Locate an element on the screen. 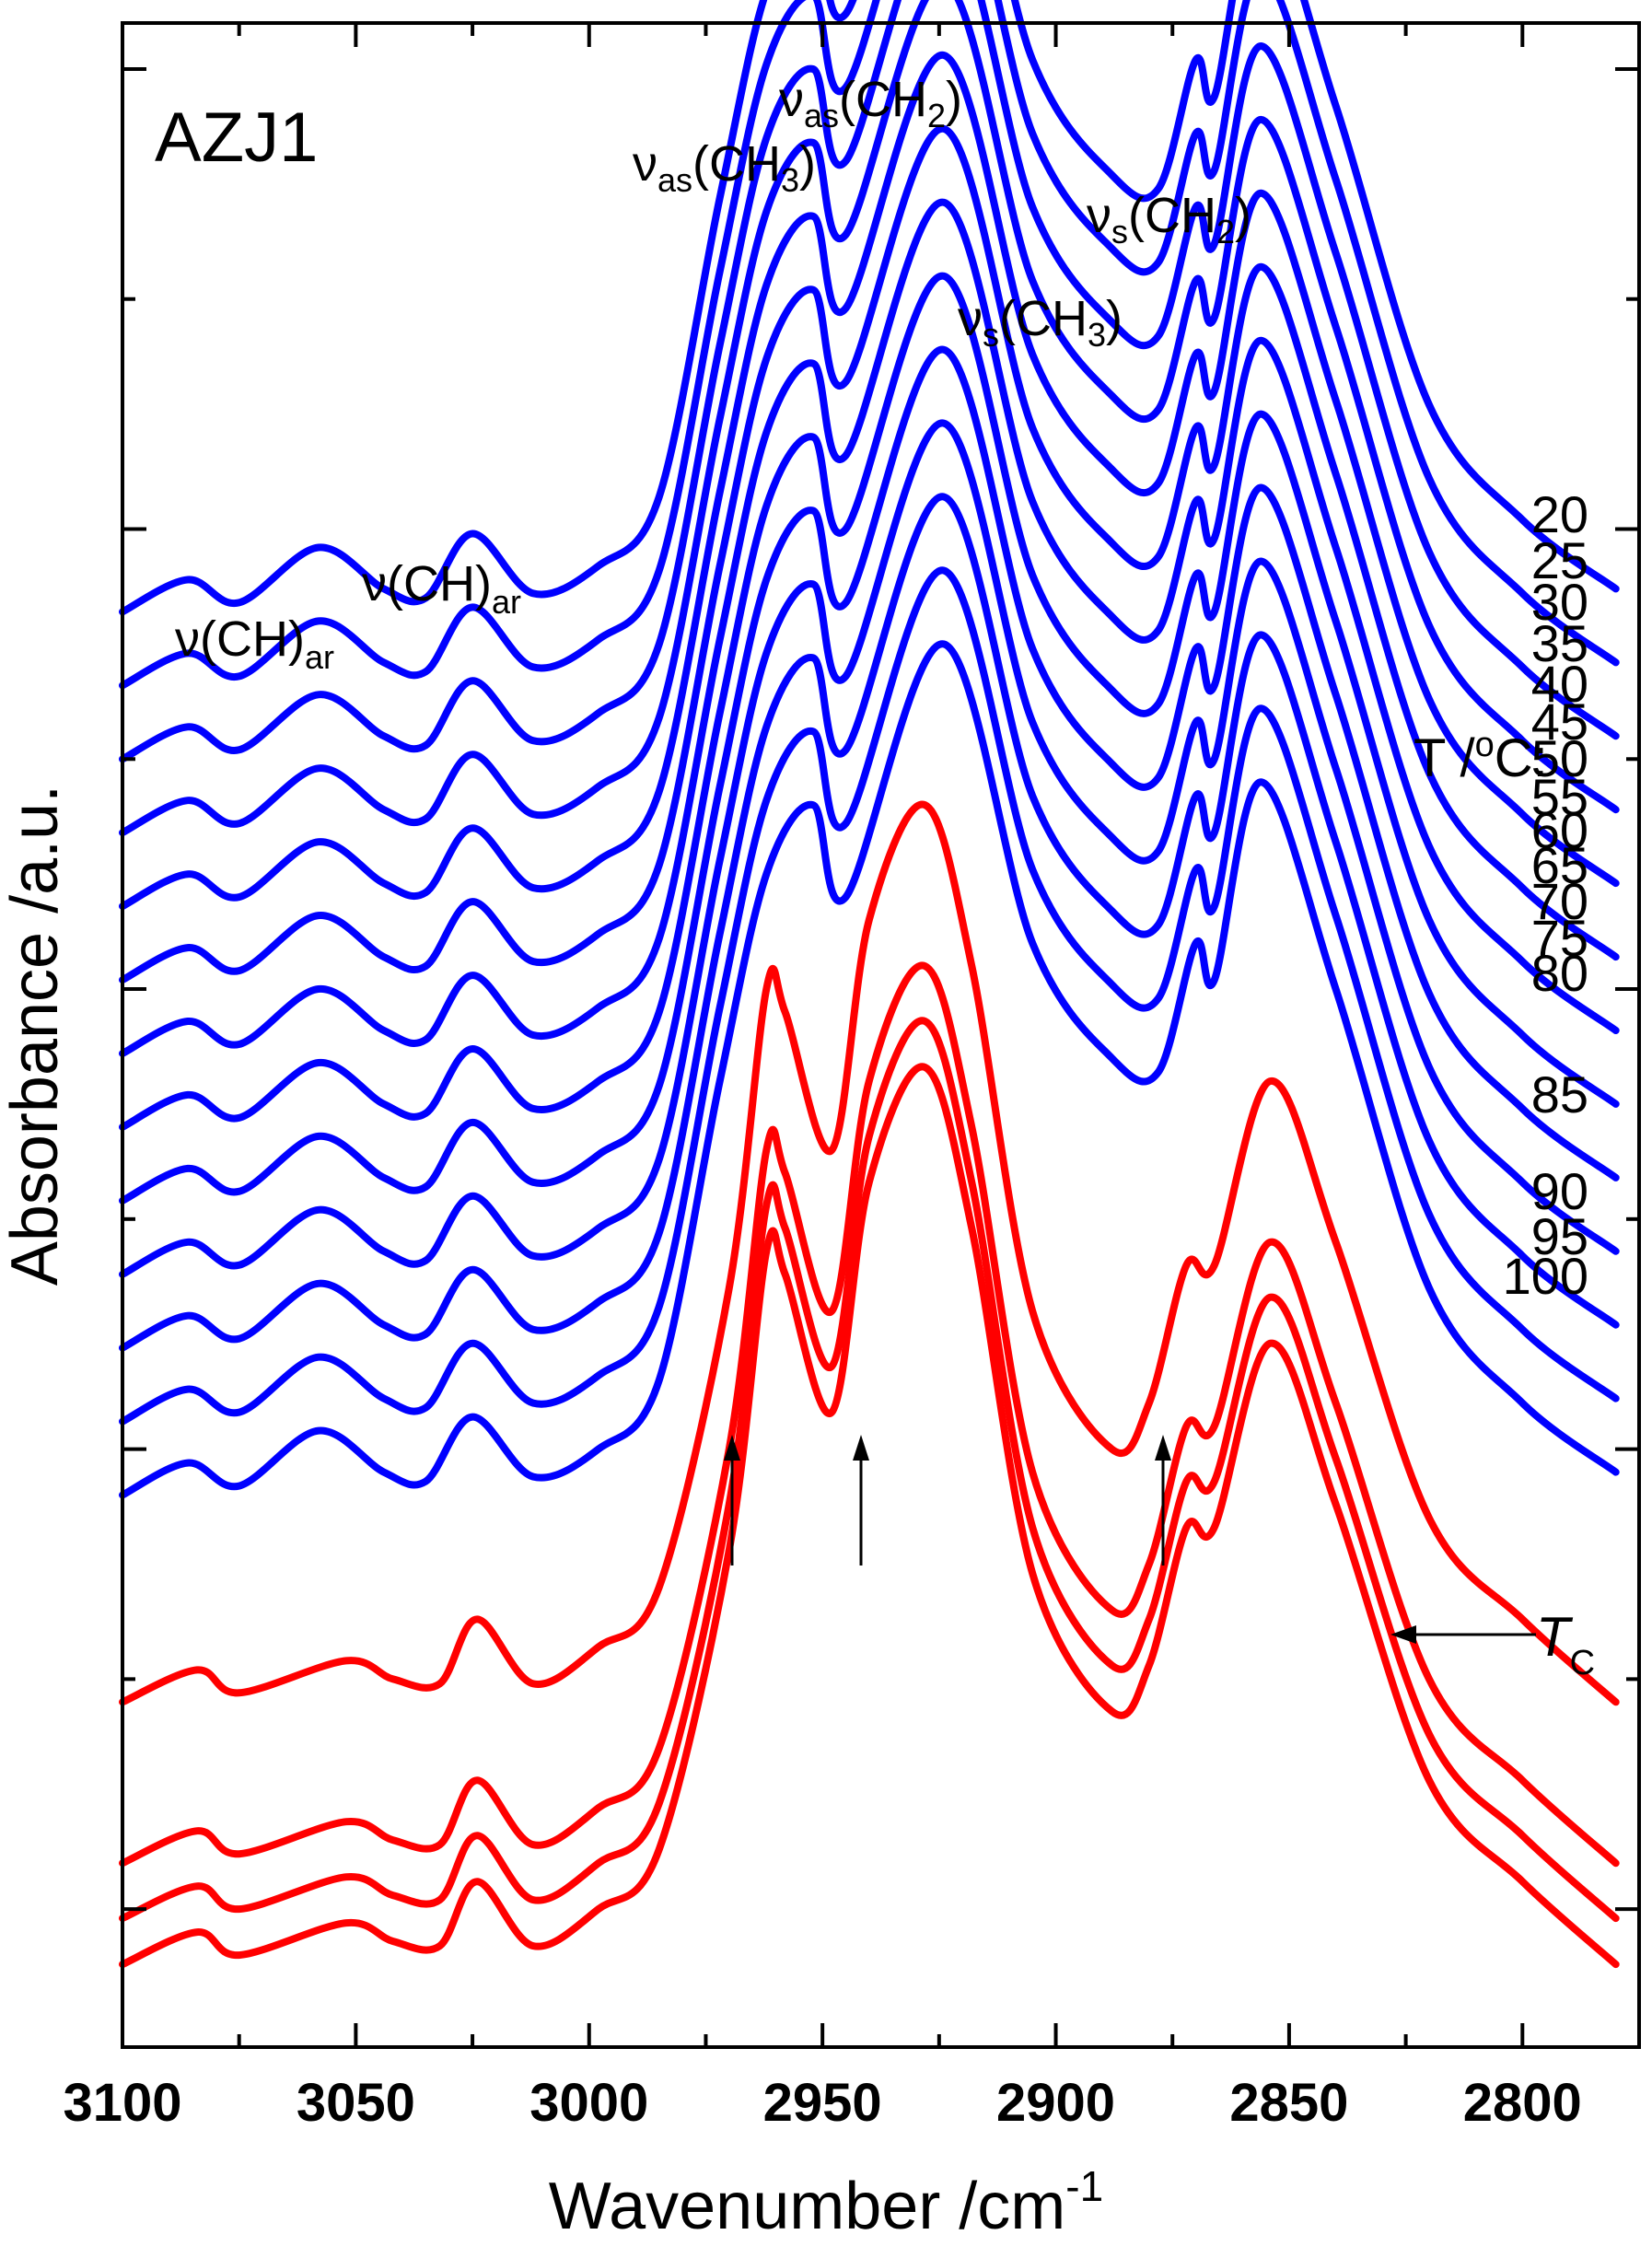 The width and height of the screenshot is (1652, 2258). temperature-label-85: 85 is located at coordinates (1559, 1094).